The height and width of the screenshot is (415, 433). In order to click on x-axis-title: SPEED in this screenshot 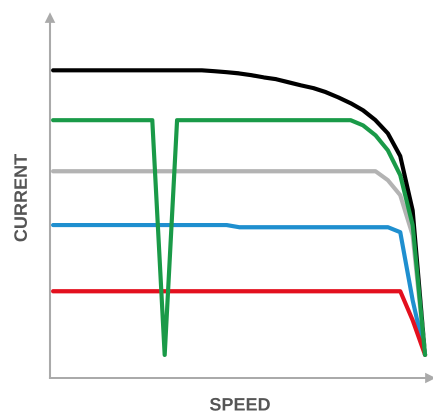, I will do `click(240, 404)`.